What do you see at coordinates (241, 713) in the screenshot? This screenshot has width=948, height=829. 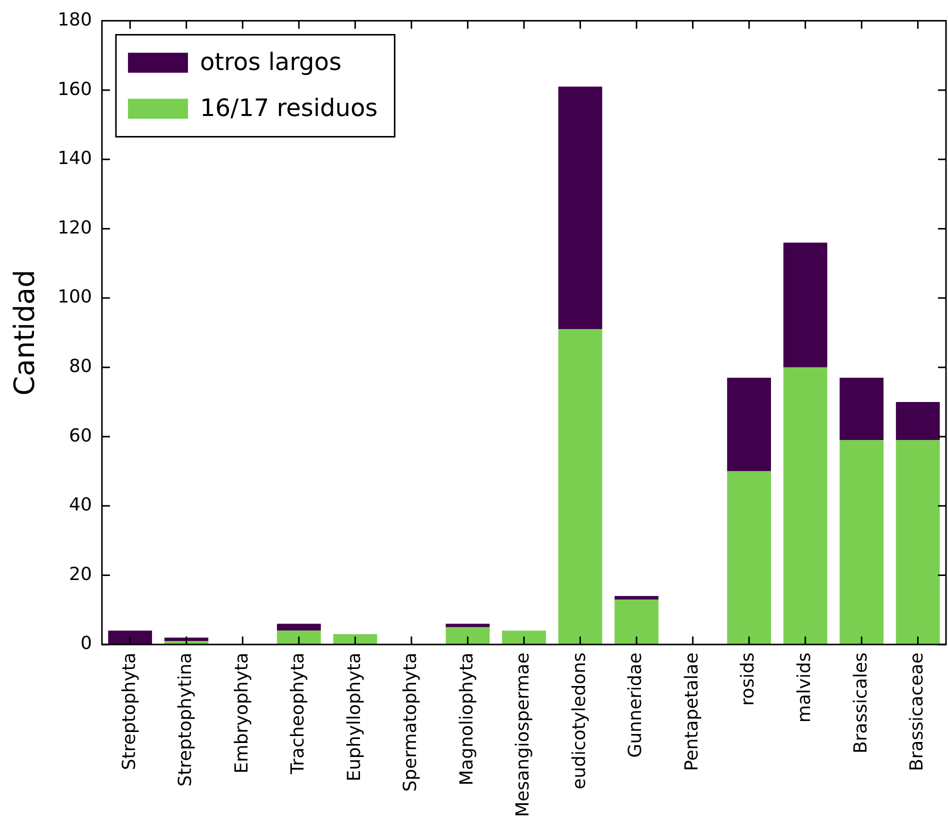 I see `x-tick-label: Embryophyta` at bounding box center [241, 713].